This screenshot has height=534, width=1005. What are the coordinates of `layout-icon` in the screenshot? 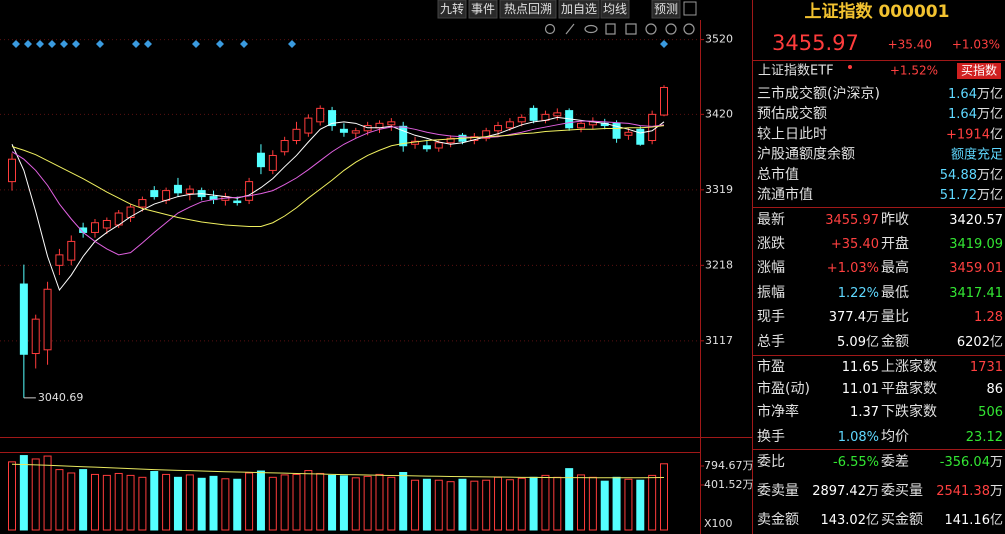 It's located at (631, 29).